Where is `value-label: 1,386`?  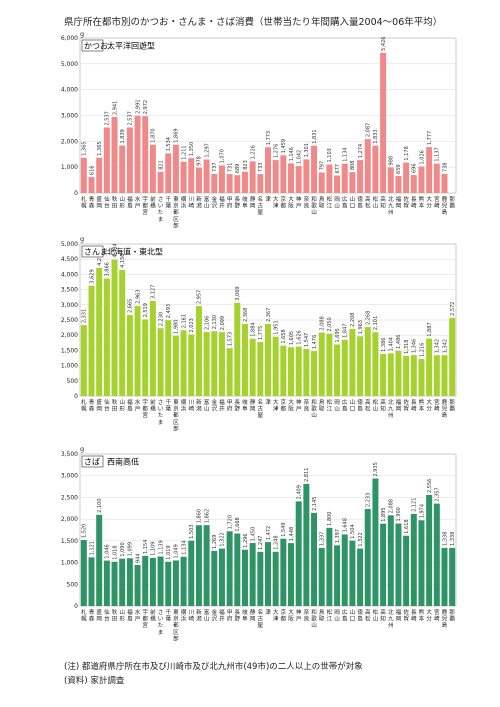 value-label: 1,386 is located at coordinates (384, 345).